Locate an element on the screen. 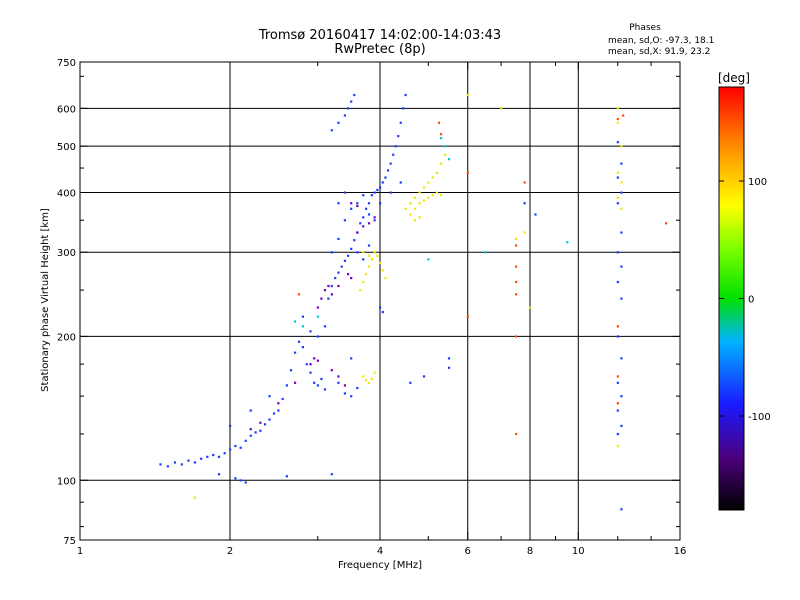  y-tick-labels: 75 100 200 300 400 500 600 750 is located at coordinates (66, 302).